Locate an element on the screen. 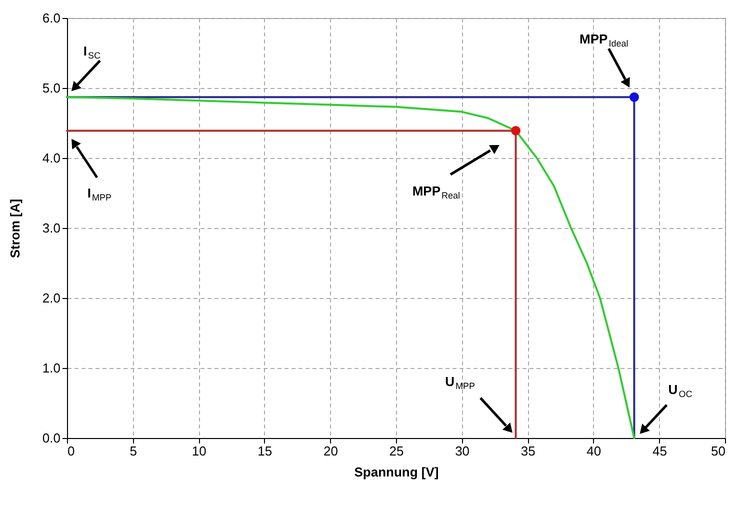 The width and height of the screenshot is (734, 514). y-tick-label: 1.0 is located at coordinates (51, 368).